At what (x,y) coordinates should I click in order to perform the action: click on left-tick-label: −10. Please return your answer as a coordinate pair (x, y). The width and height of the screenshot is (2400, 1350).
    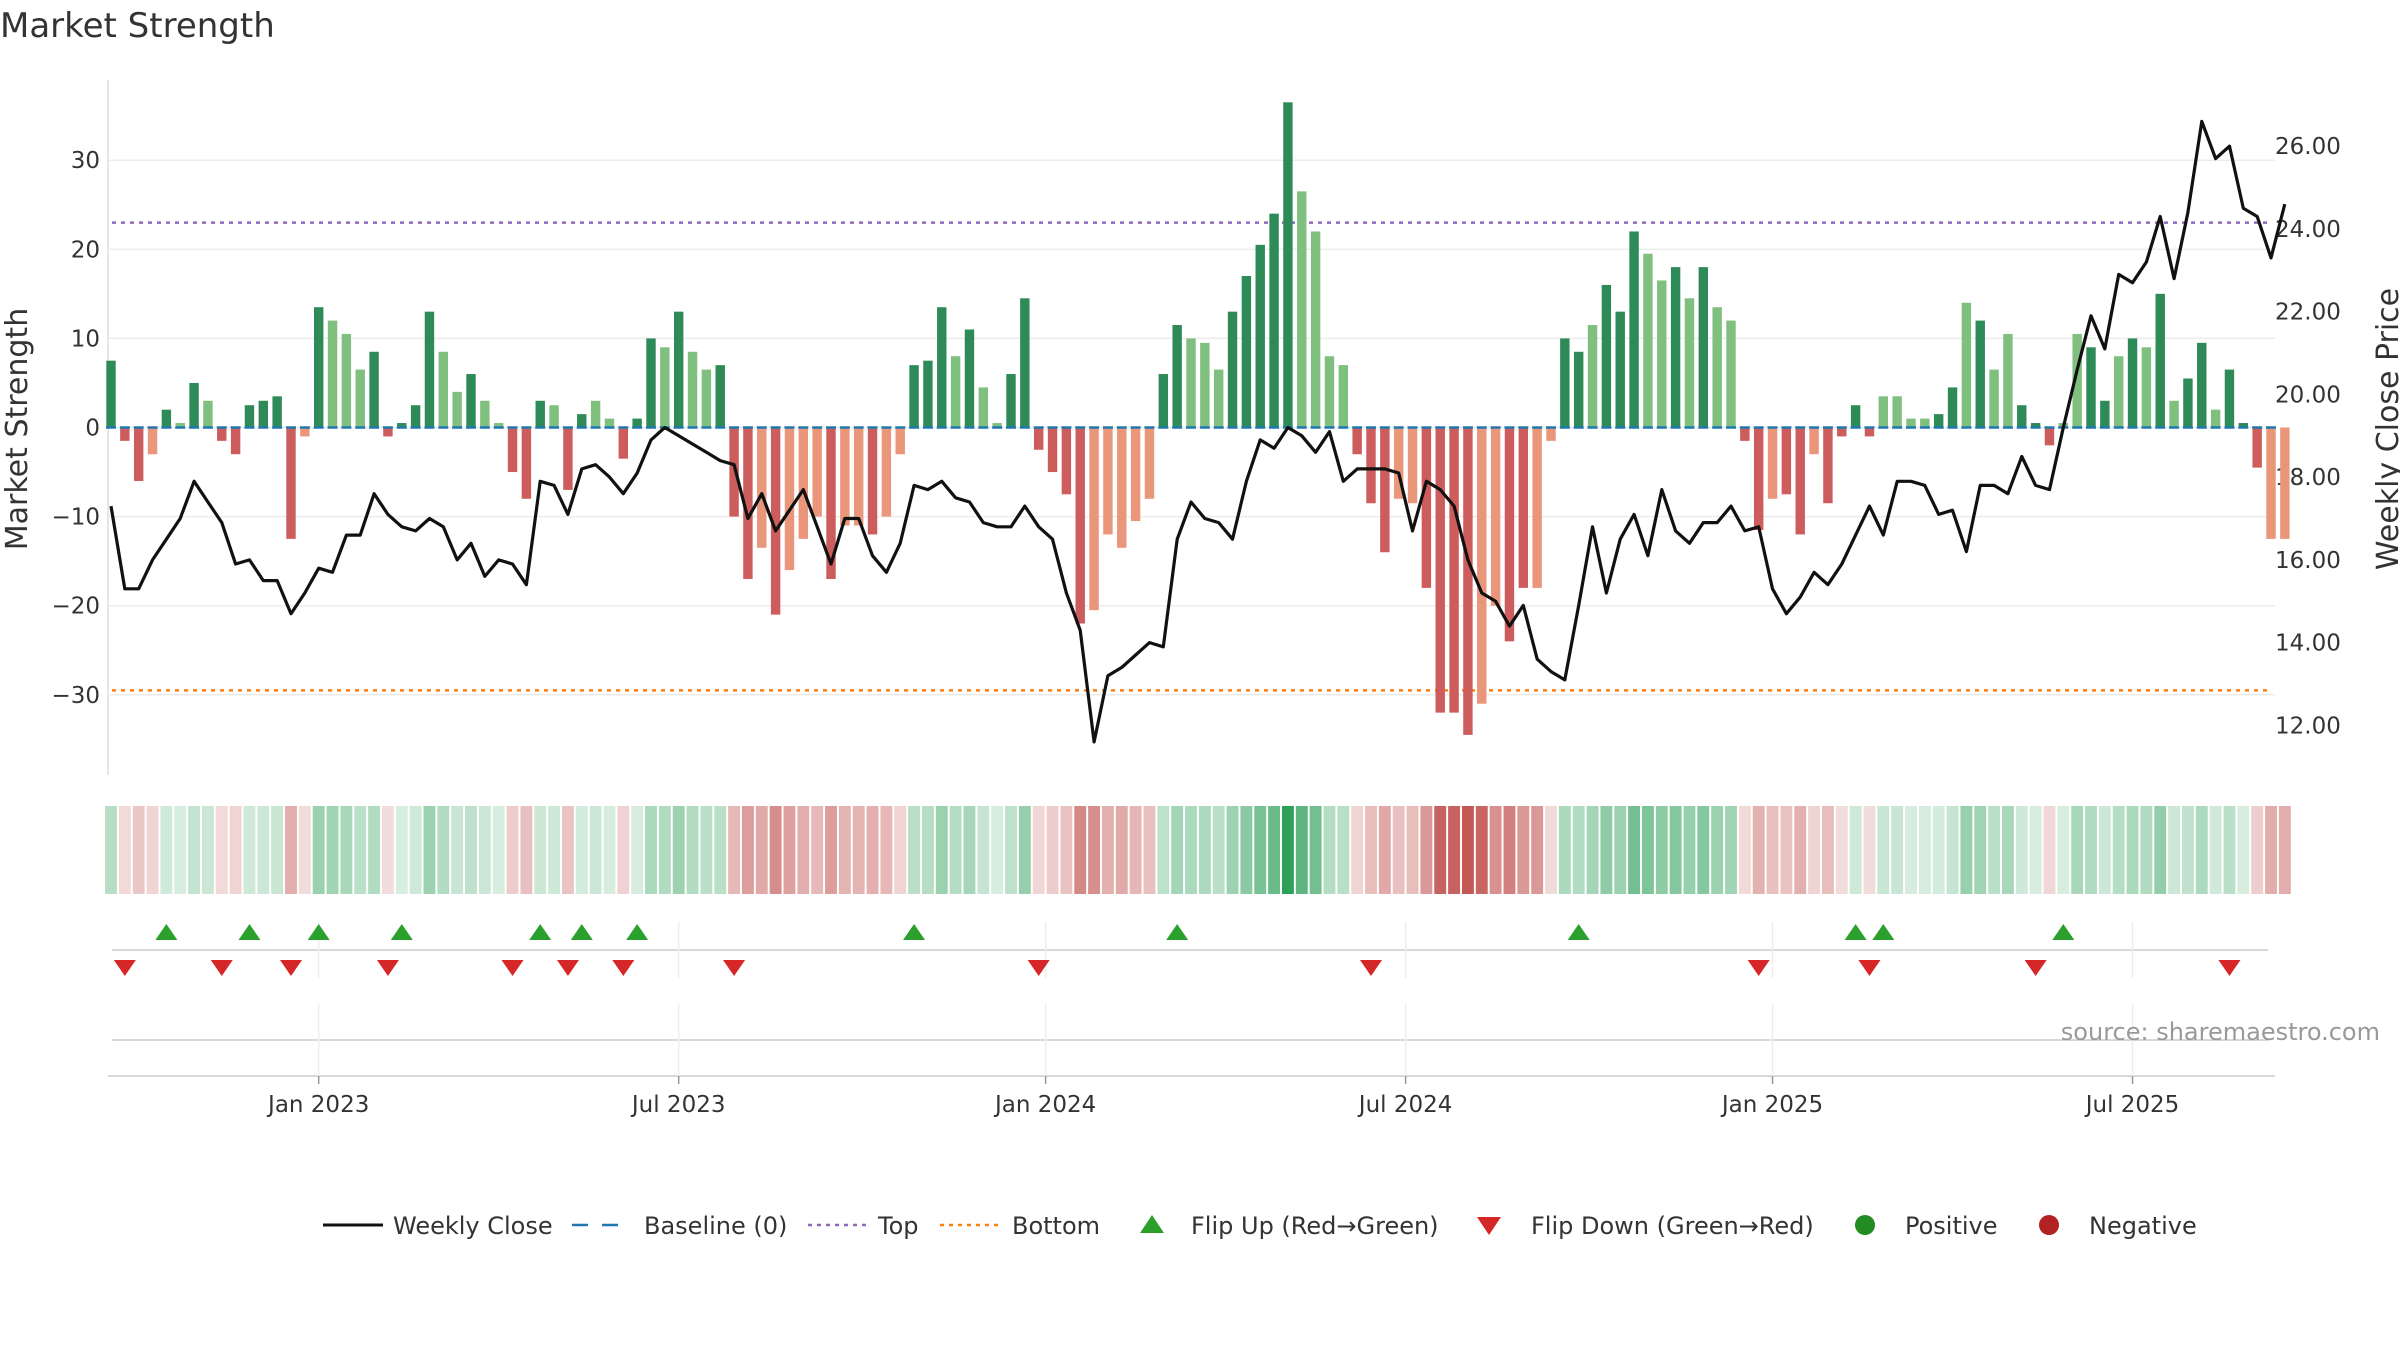
    Looking at the image, I should click on (75, 518).